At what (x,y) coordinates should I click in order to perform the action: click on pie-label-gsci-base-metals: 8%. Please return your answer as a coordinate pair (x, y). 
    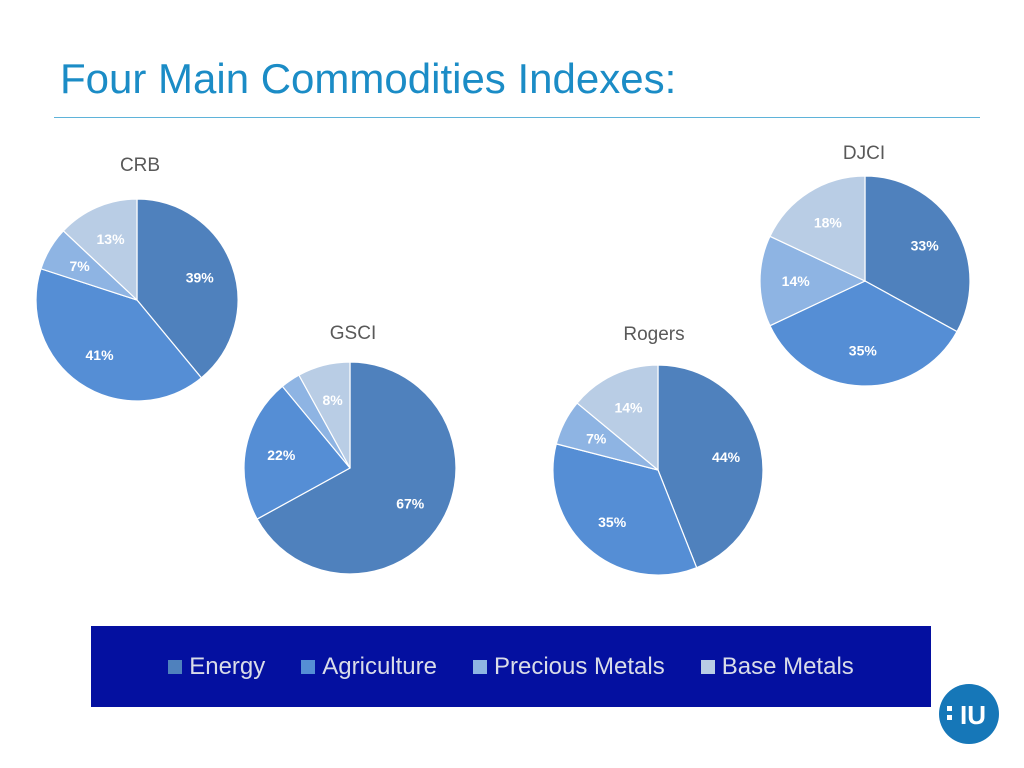
    Looking at the image, I should click on (332, 400).